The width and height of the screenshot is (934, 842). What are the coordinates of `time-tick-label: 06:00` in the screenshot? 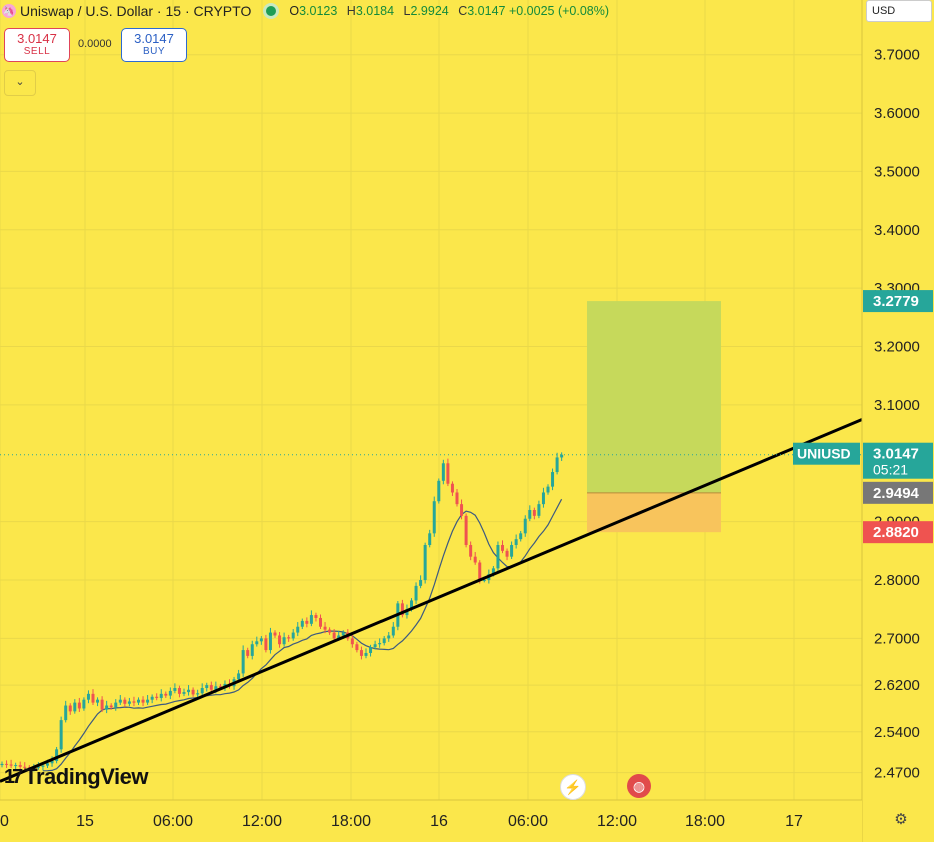 It's located at (528, 821).